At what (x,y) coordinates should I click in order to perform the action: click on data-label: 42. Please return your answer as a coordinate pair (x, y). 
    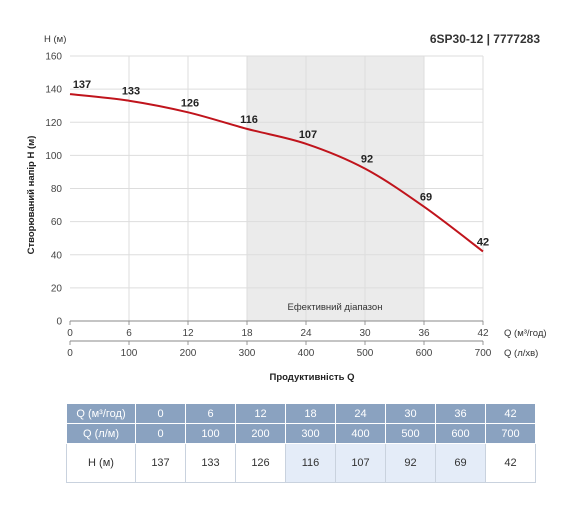
    Looking at the image, I should click on (483, 242).